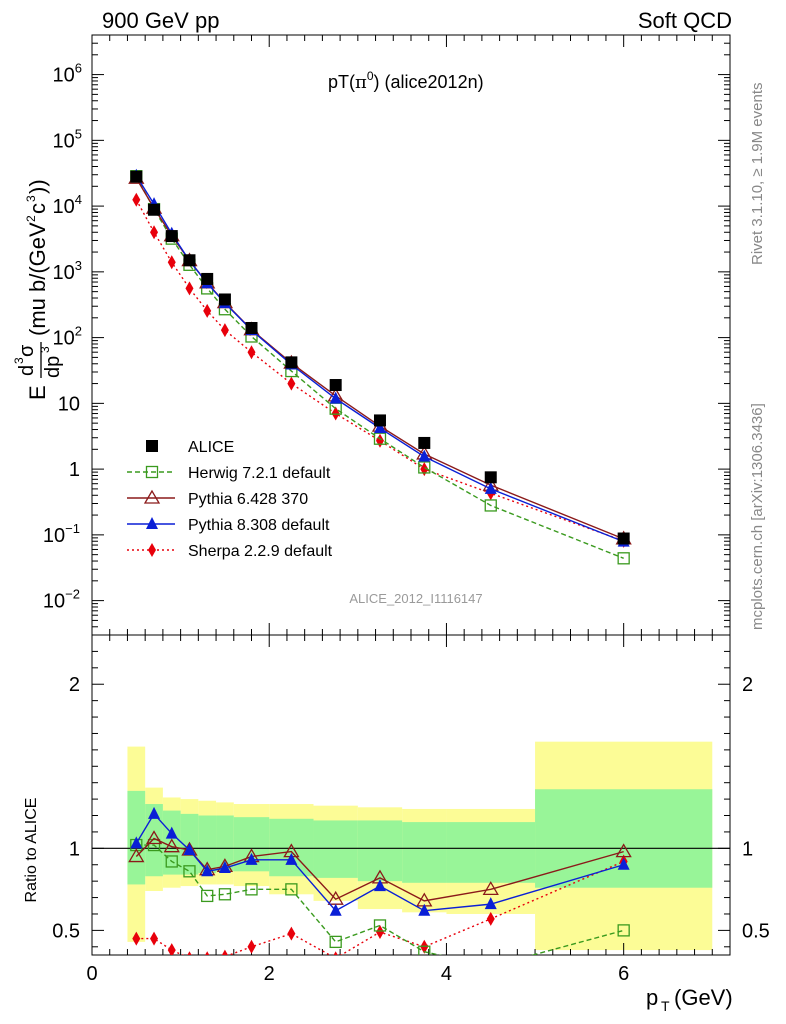 The width and height of the screenshot is (786, 1024). Describe the element at coordinates (259, 473) in the screenshot. I see `legend-label-herwig: Herwig 7.2.1 default` at that location.